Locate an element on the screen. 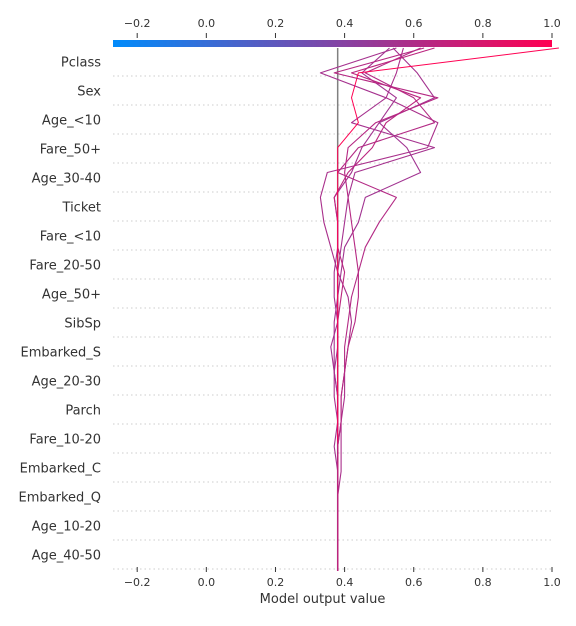 Image resolution: width=576 pixels, height=626 pixels. feature-label: Age_<10 is located at coordinates (71, 121).